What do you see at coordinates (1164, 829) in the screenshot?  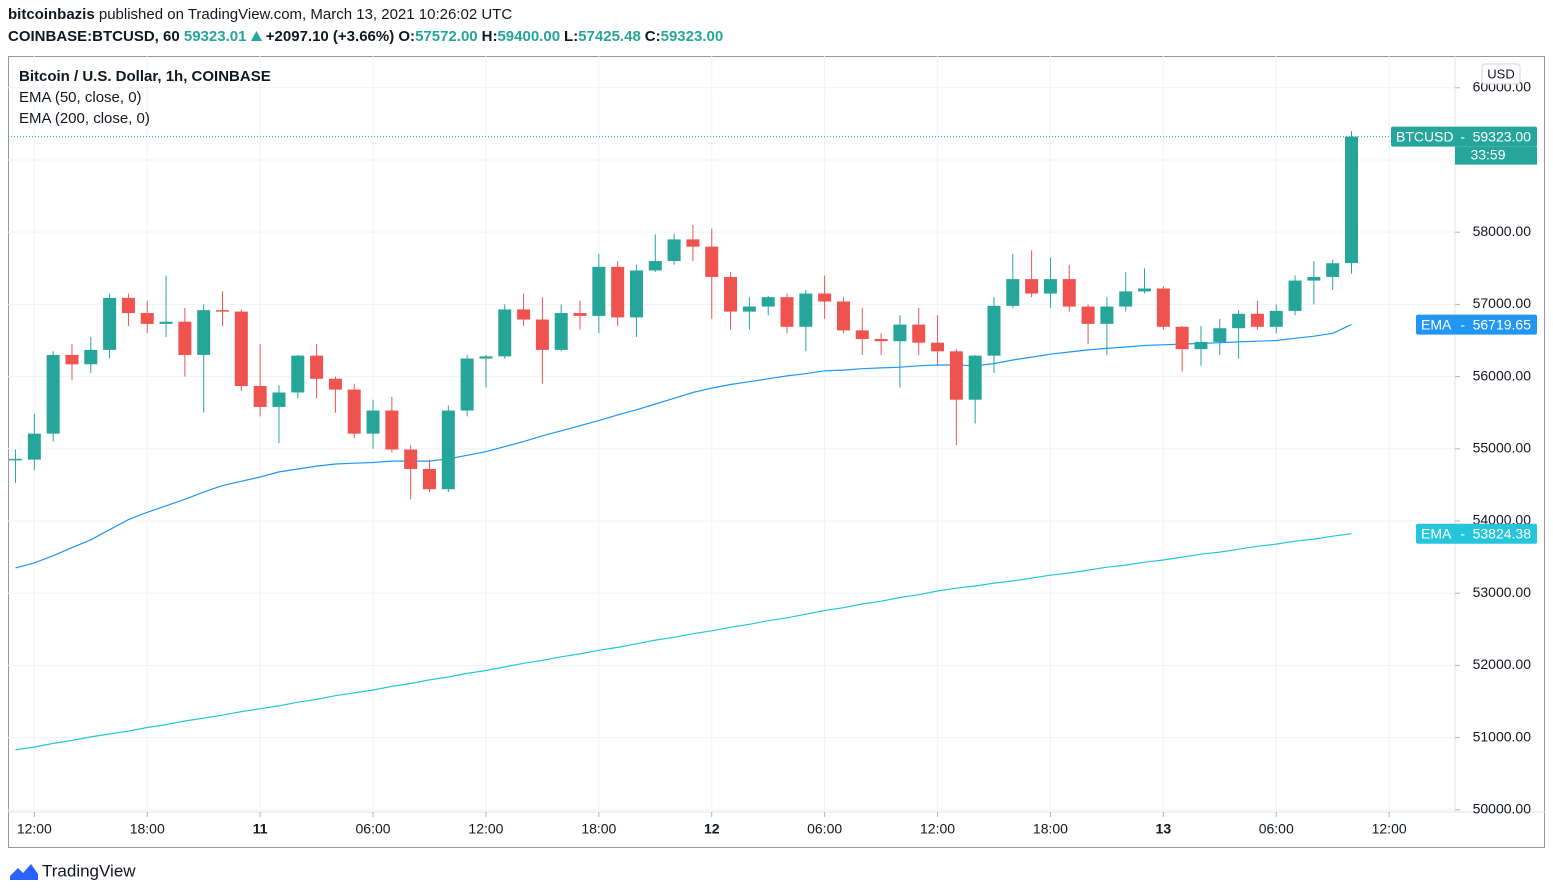 I see `x-tick-label: 13` at bounding box center [1164, 829].